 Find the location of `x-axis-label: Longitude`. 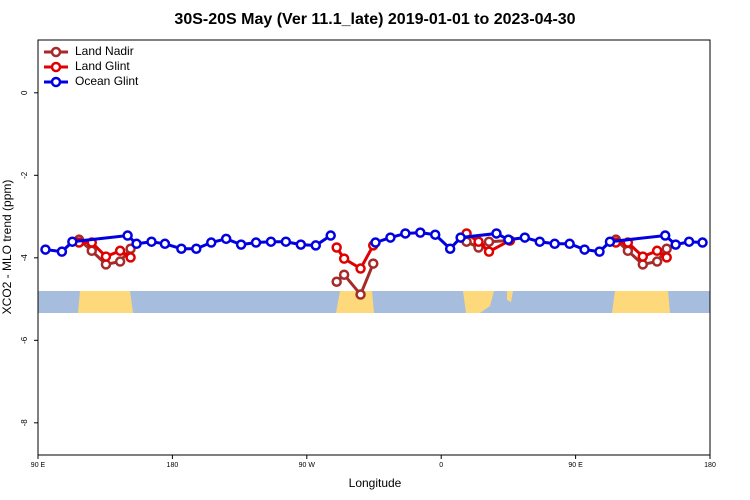

x-axis-label: Longitude is located at coordinates (375, 483).